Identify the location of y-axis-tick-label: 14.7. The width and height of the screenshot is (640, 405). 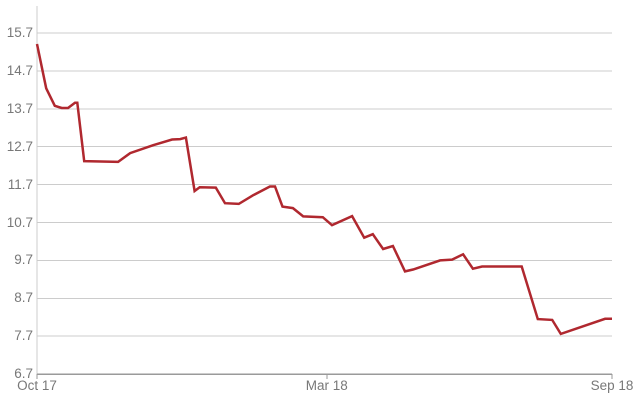
(19, 70).